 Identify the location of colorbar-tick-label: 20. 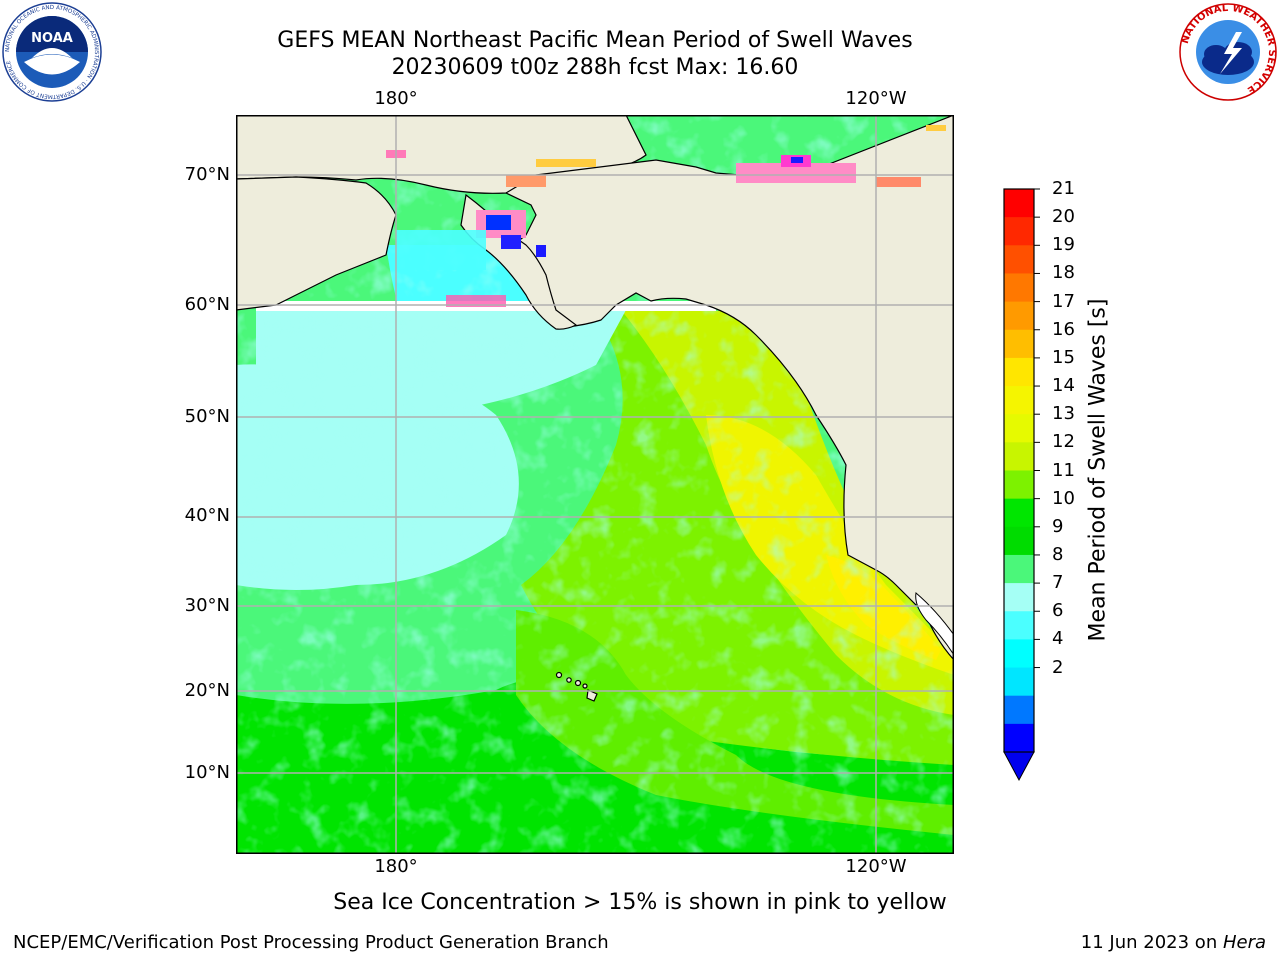
(1063, 217).